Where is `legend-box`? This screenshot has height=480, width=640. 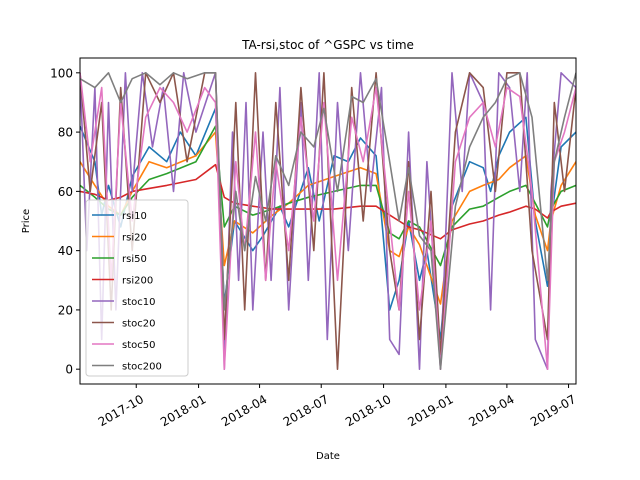 legend-box is located at coordinates (137, 288).